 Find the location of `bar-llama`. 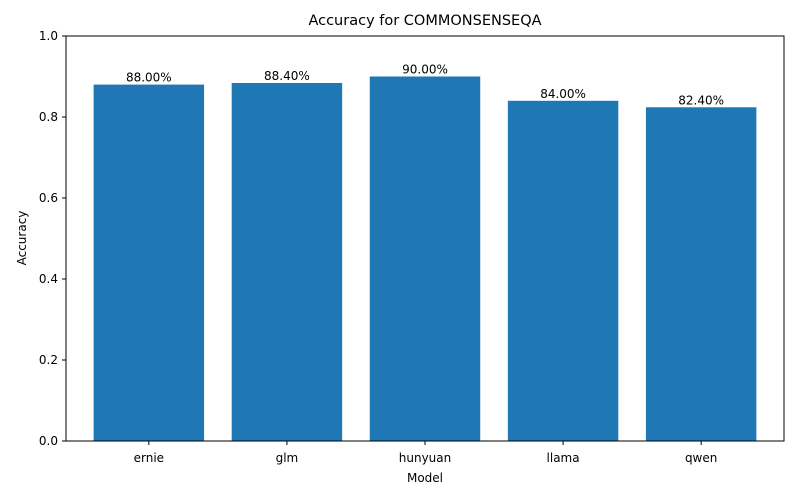

bar-llama is located at coordinates (563, 271).